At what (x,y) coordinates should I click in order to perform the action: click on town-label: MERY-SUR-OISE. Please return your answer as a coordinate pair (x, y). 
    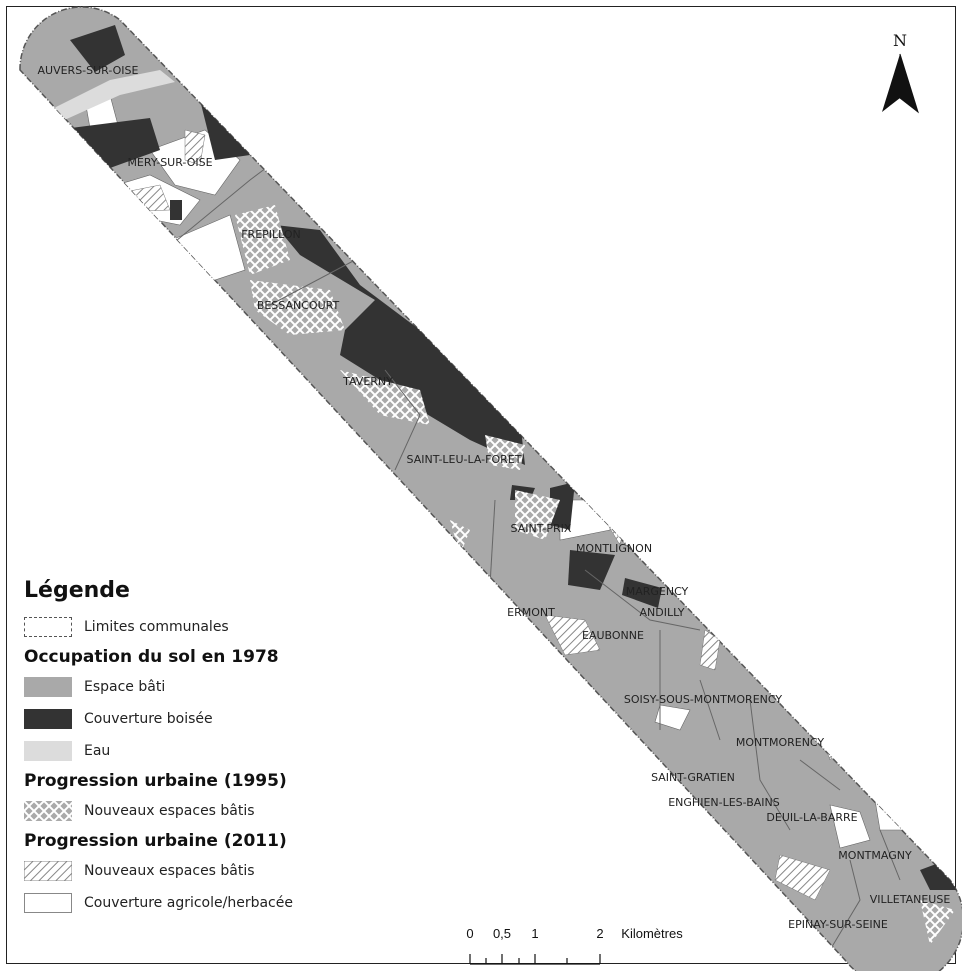
    Looking at the image, I should click on (169, 162).